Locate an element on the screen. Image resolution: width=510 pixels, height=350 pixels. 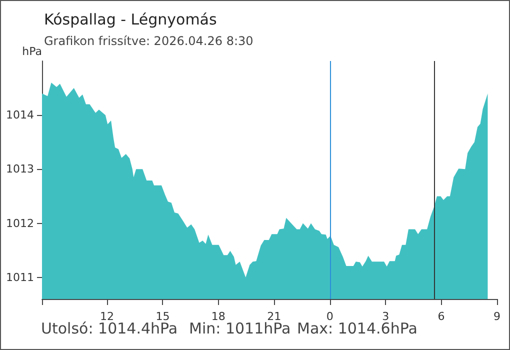
y-axis-title: hPa is located at coordinates (32, 51).